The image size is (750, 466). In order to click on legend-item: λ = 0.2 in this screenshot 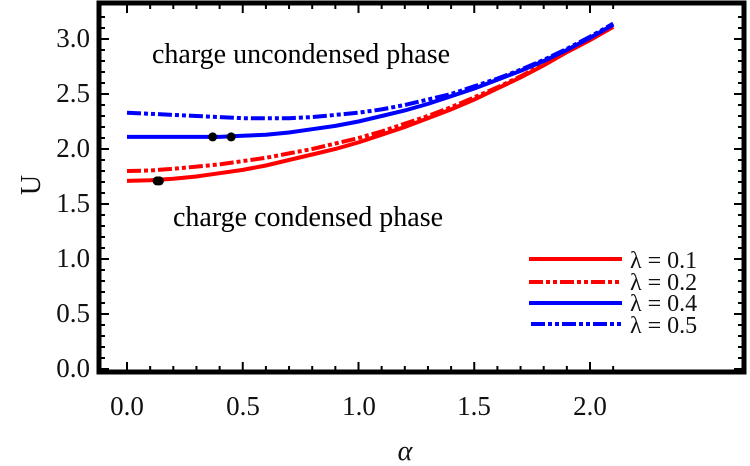, I will do `click(613, 283)`.